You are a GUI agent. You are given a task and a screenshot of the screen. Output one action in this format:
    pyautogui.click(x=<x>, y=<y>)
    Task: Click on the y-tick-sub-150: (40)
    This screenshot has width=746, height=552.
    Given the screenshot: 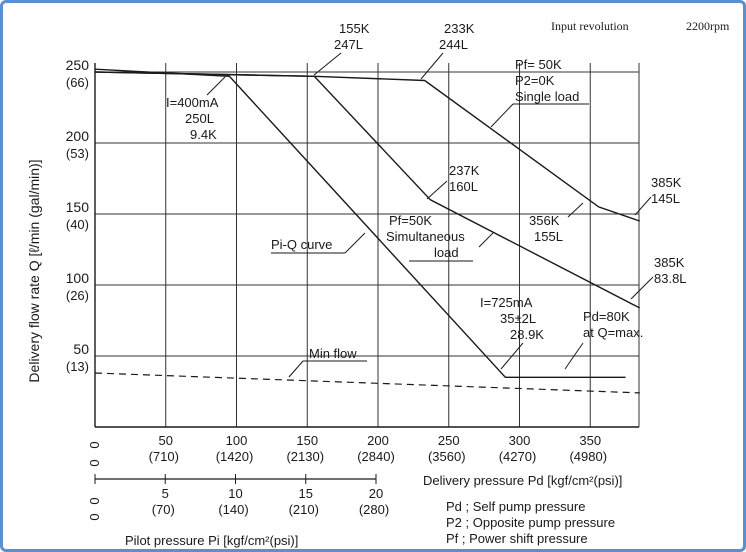 What is the action you would take?
    pyautogui.click(x=77, y=224)
    